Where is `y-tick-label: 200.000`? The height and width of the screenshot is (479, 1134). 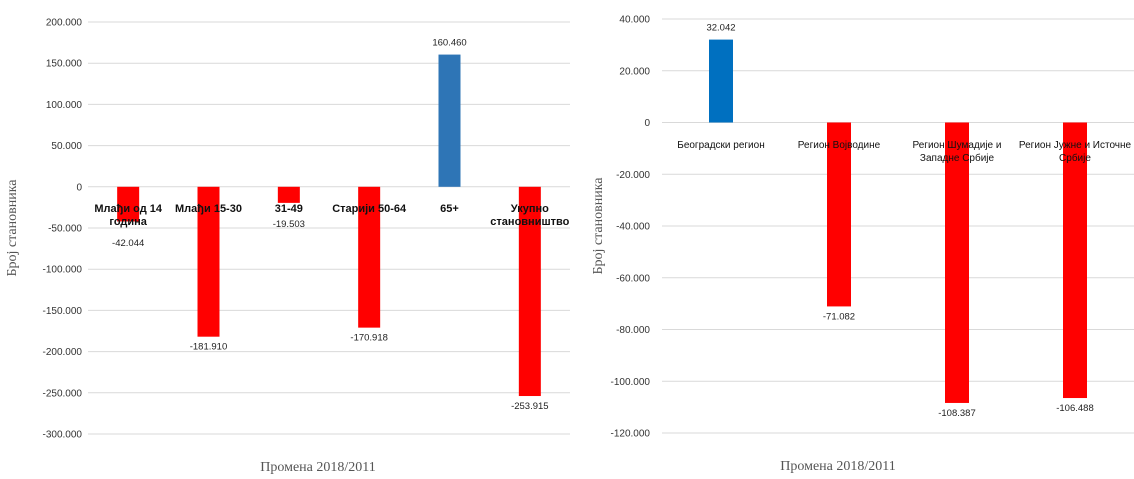 y-tick-label: 200.000 is located at coordinates (64, 23).